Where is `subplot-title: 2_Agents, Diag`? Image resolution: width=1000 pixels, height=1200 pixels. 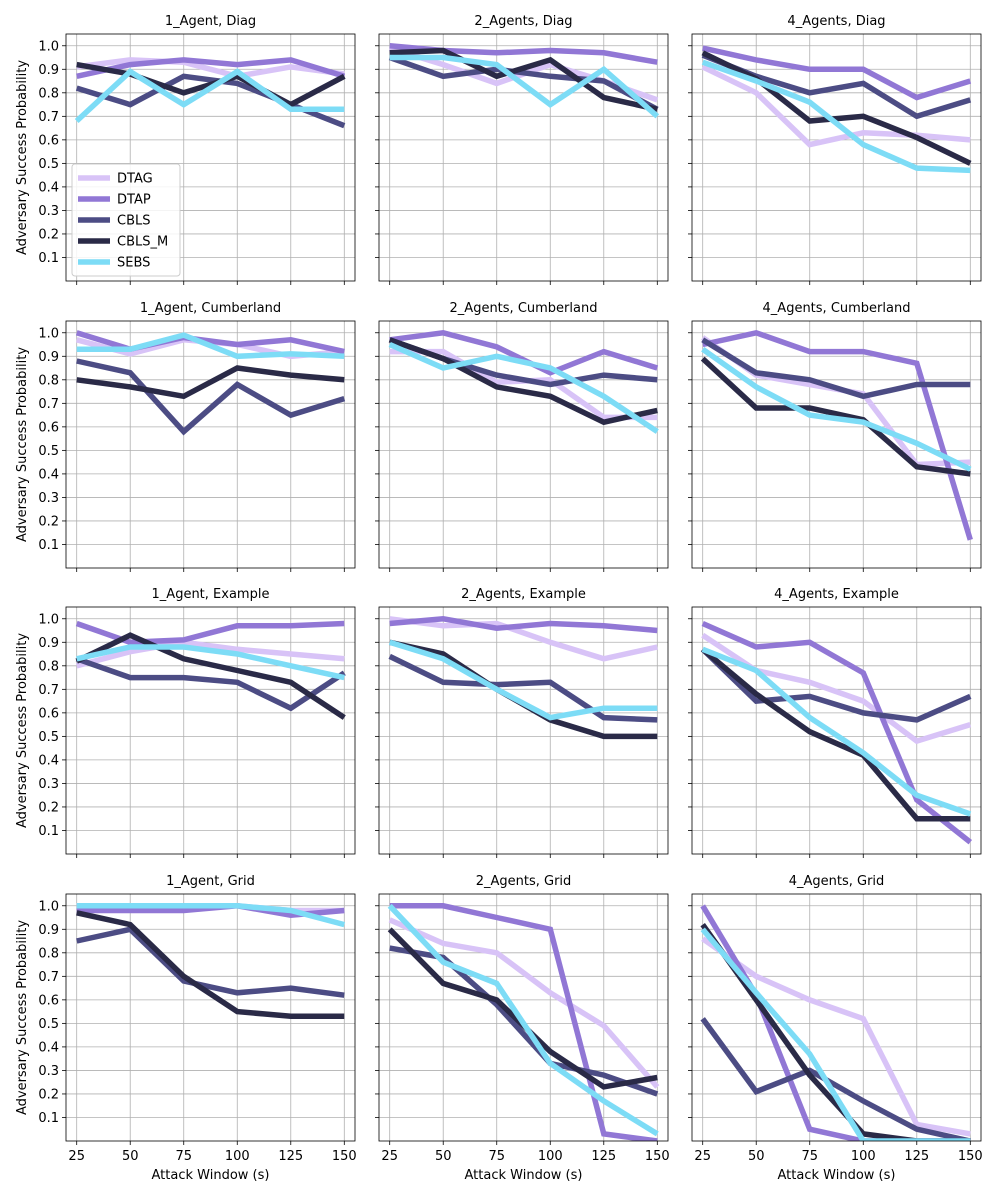
subplot-title: 2_Agents, Diag is located at coordinates (523, 21).